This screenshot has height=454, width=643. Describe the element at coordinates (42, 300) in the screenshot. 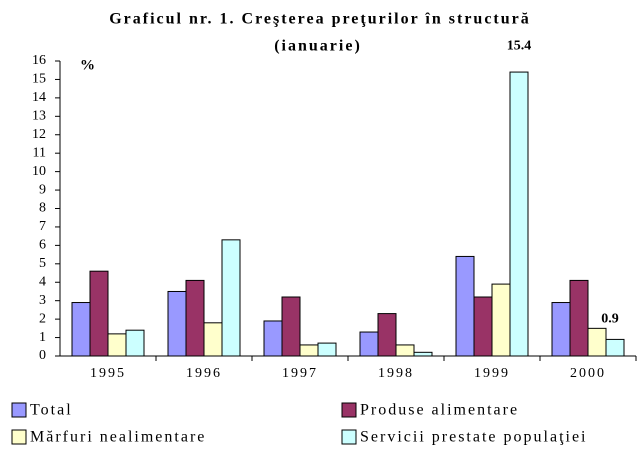

I see `y-tick-label: 3` at that location.